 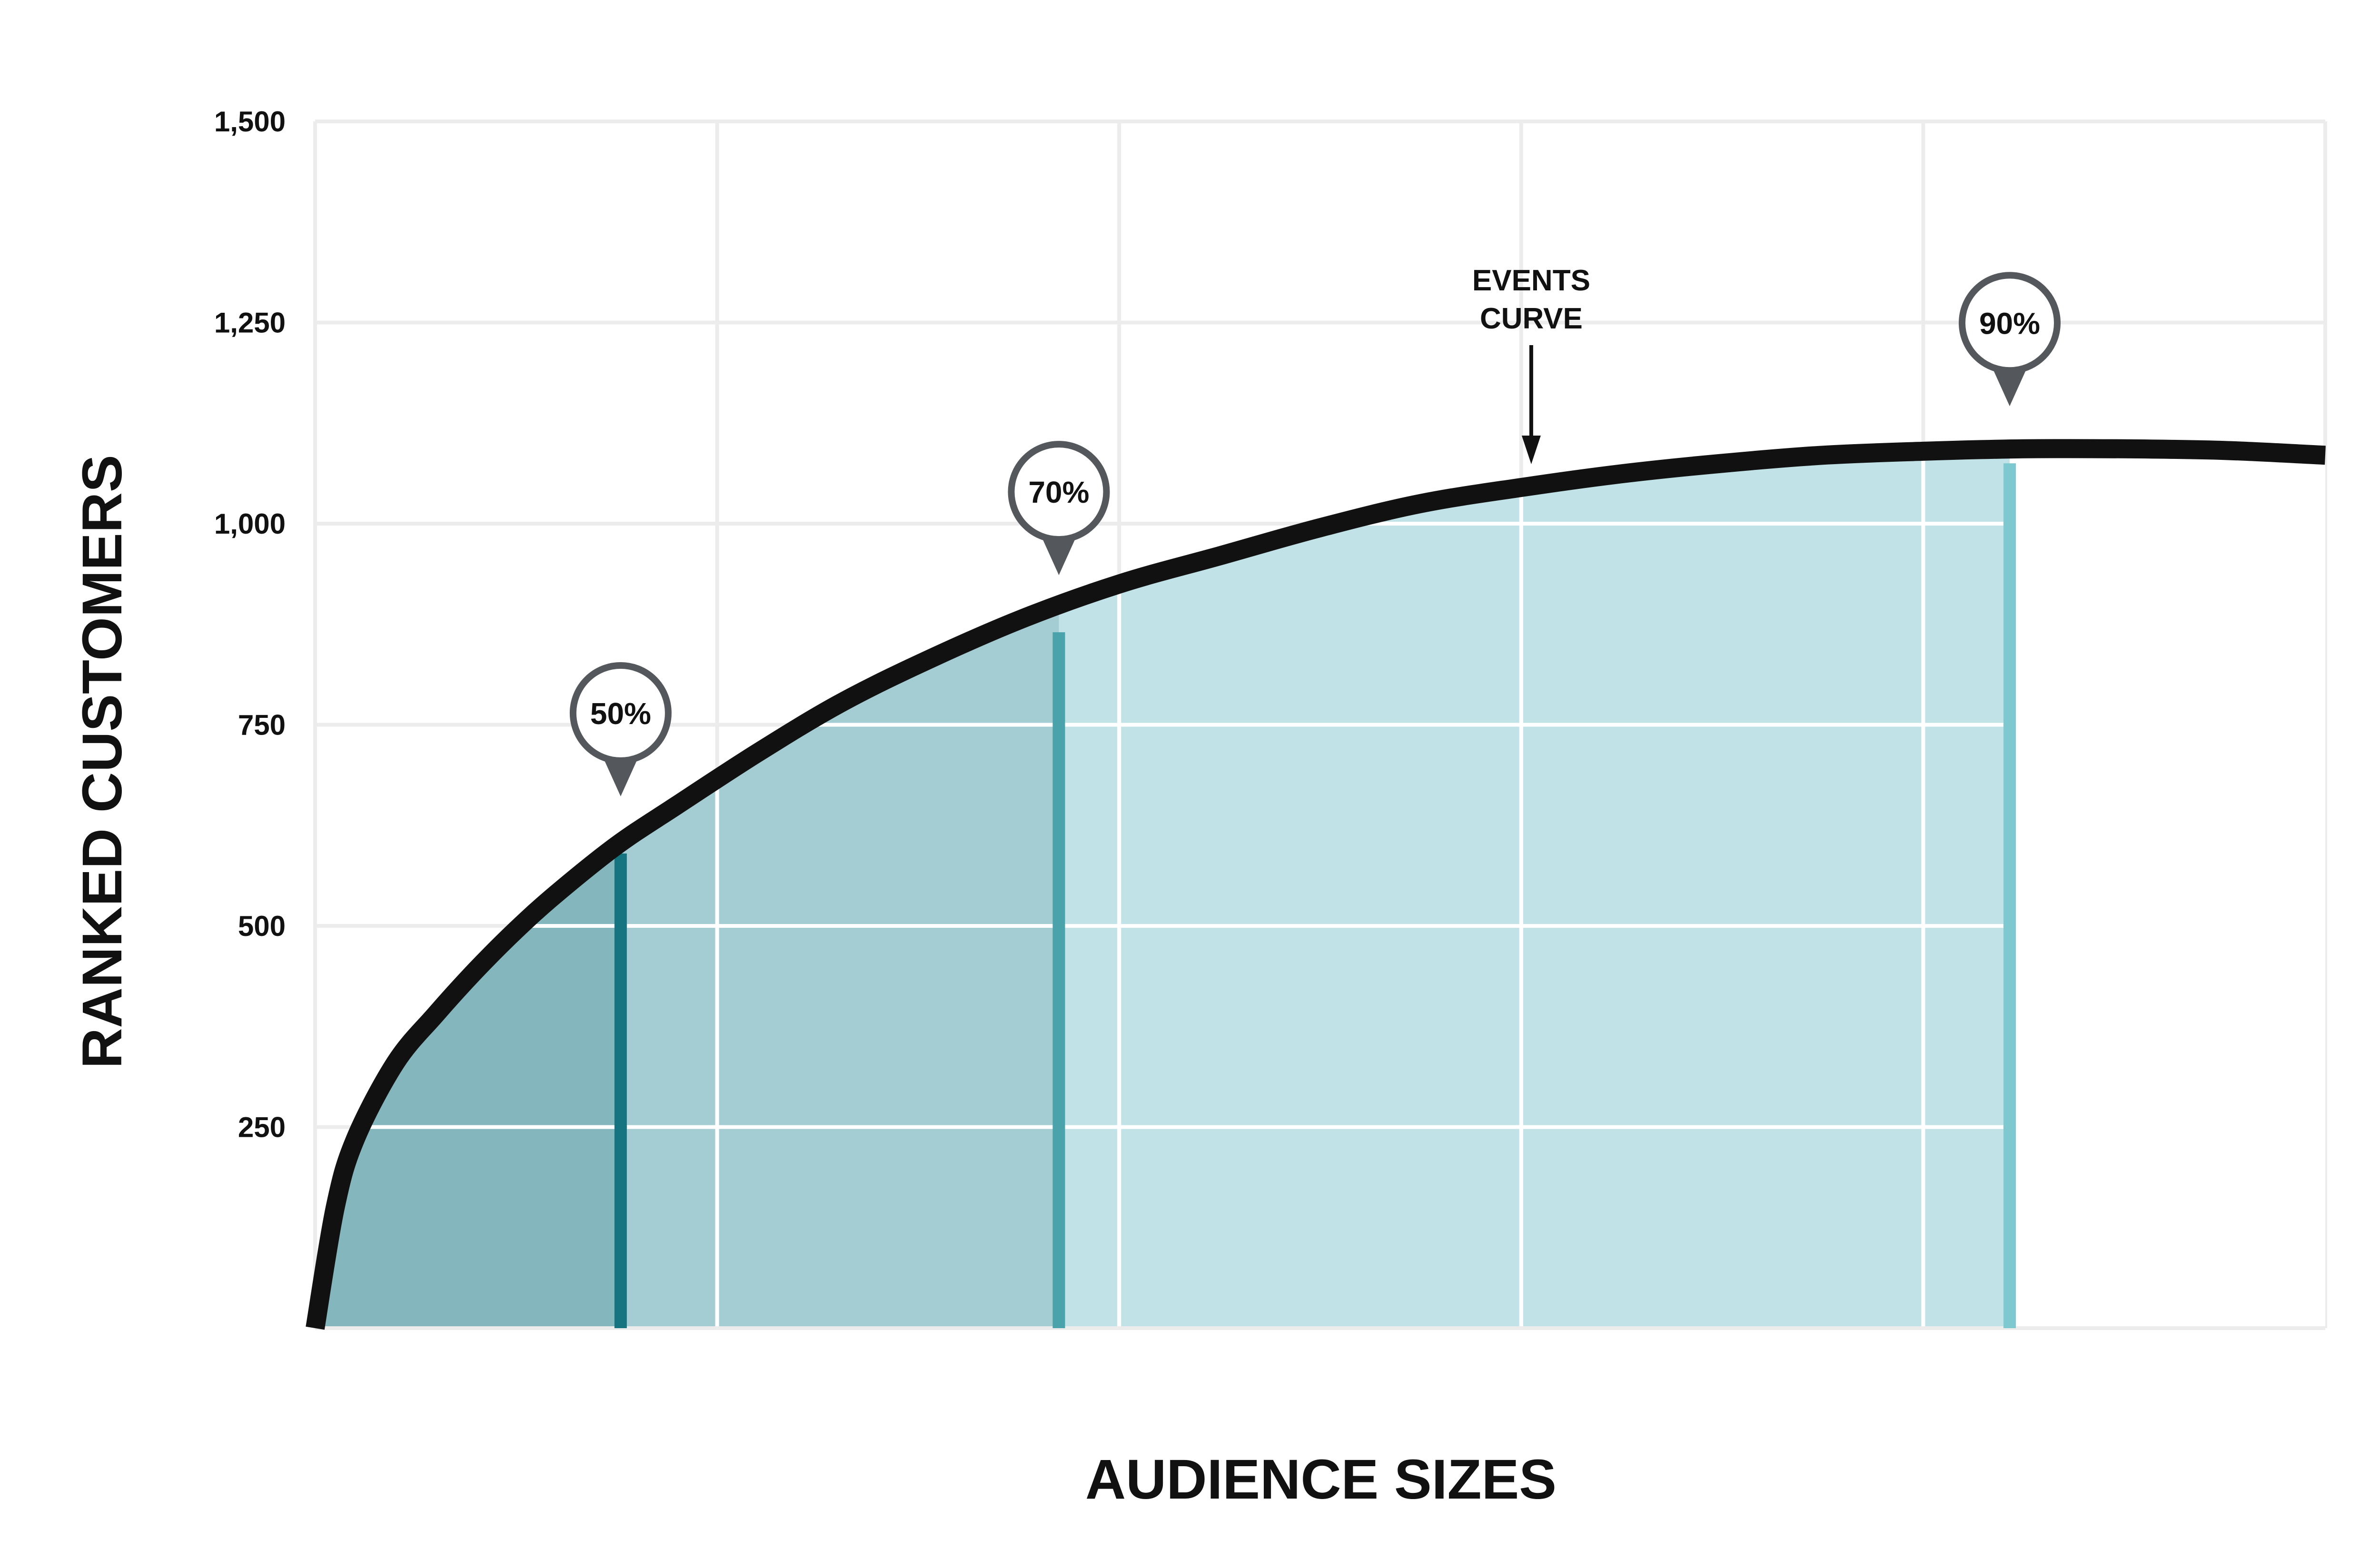 I want to click on y-tick-label-5: 1,500, so click(x=250, y=122).